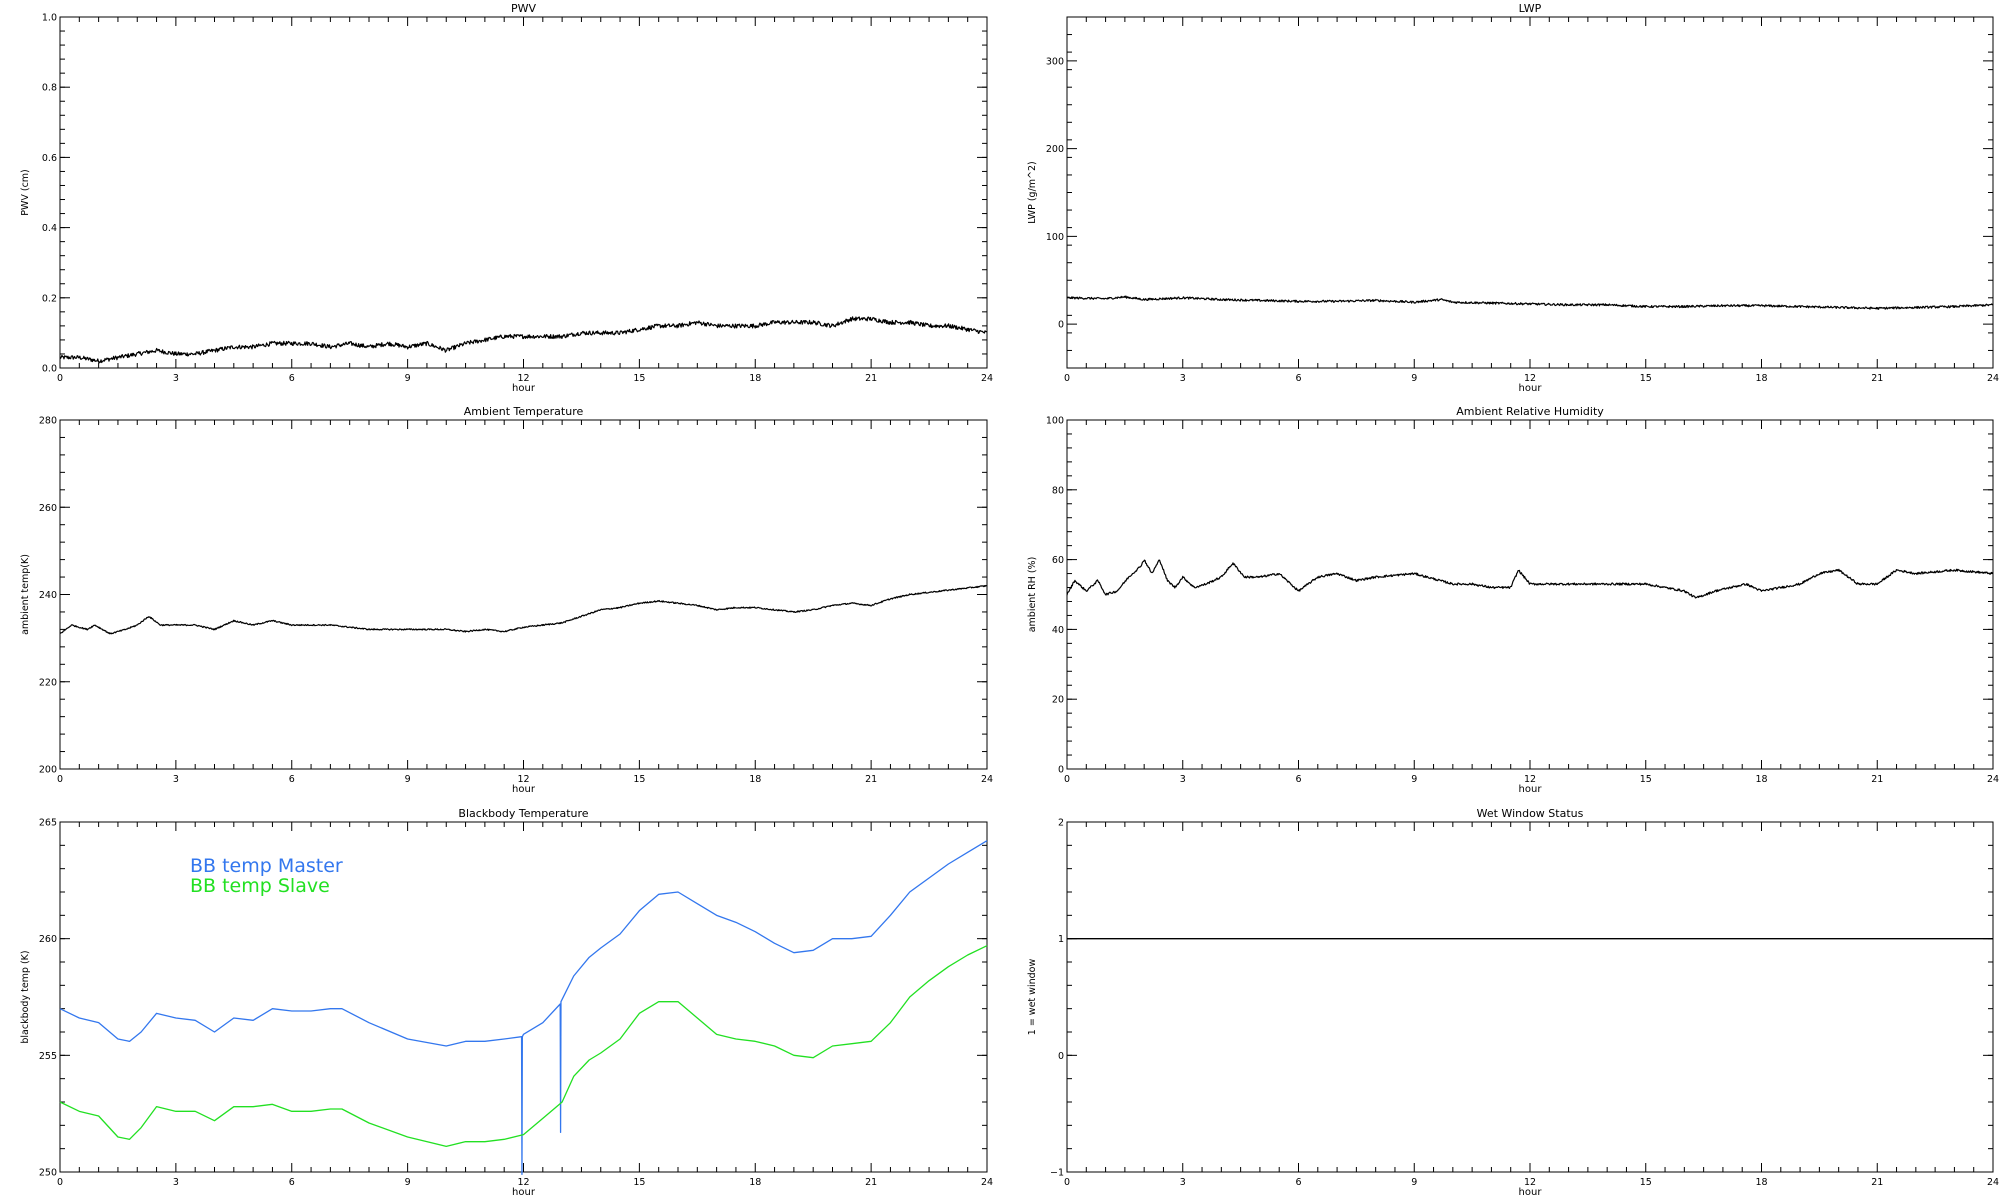  Describe the element at coordinates (1530, 813) in the screenshot. I see `chart-title: Wet Window Status` at that location.